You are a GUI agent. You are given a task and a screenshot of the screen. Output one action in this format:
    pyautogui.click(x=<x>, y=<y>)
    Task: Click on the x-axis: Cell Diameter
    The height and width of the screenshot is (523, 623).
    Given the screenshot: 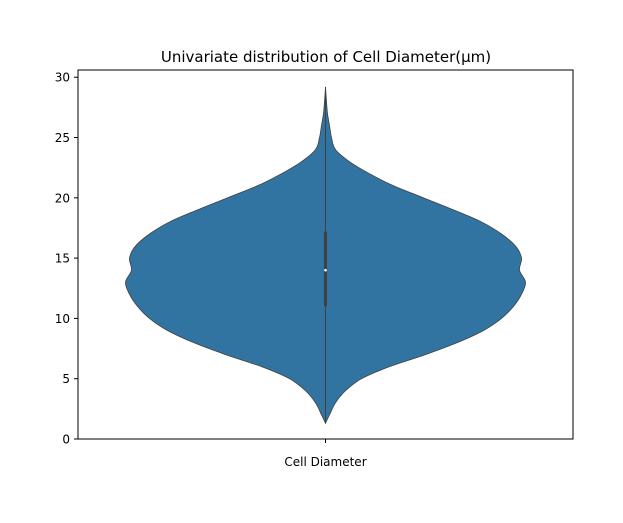 What is the action you would take?
    pyautogui.click(x=325, y=454)
    